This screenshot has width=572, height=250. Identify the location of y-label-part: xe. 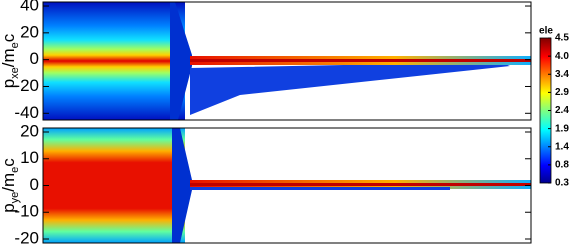
(15, 73).